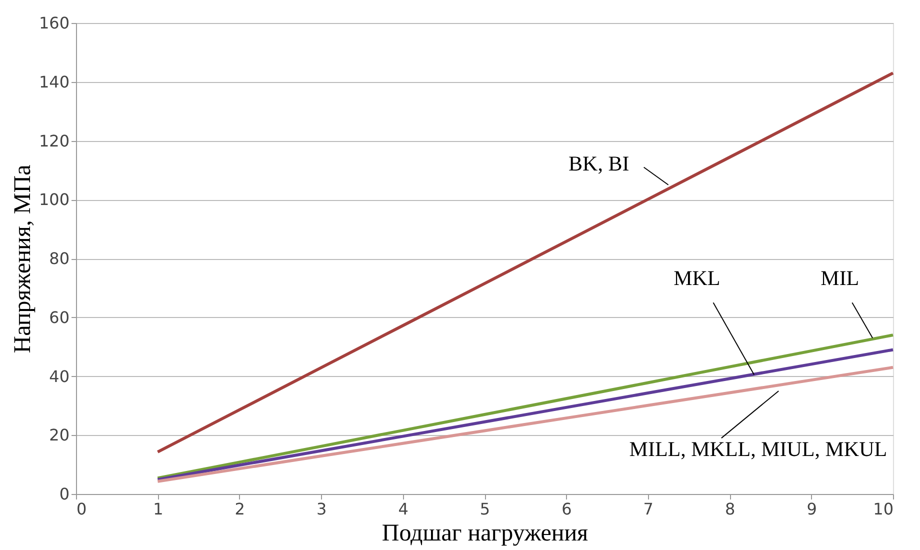  What do you see at coordinates (321, 509) in the screenshot?
I see `x-tick-label: 3` at bounding box center [321, 509].